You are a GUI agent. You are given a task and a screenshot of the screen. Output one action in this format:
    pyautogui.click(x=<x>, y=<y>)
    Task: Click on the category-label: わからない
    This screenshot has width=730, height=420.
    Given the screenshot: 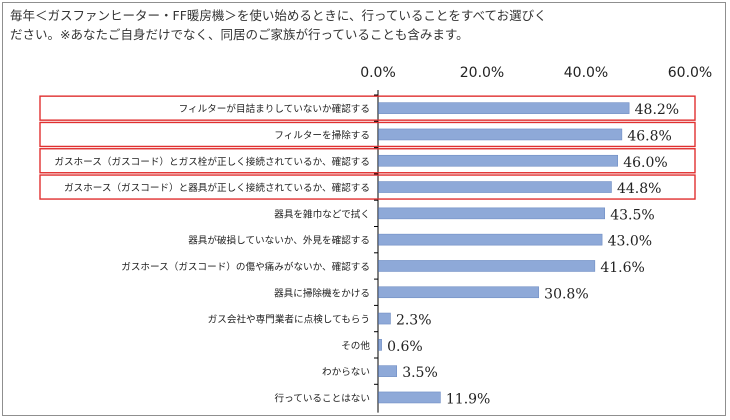 What is the action you would take?
    pyautogui.click(x=346, y=372)
    